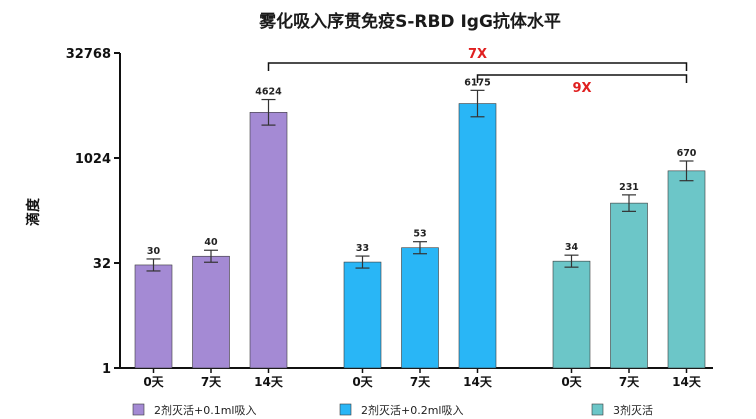 The height and width of the screenshot is (419, 756). Describe the element at coordinates (33, 211) in the screenshot. I see `y-axis-label: 滴度` at that location.